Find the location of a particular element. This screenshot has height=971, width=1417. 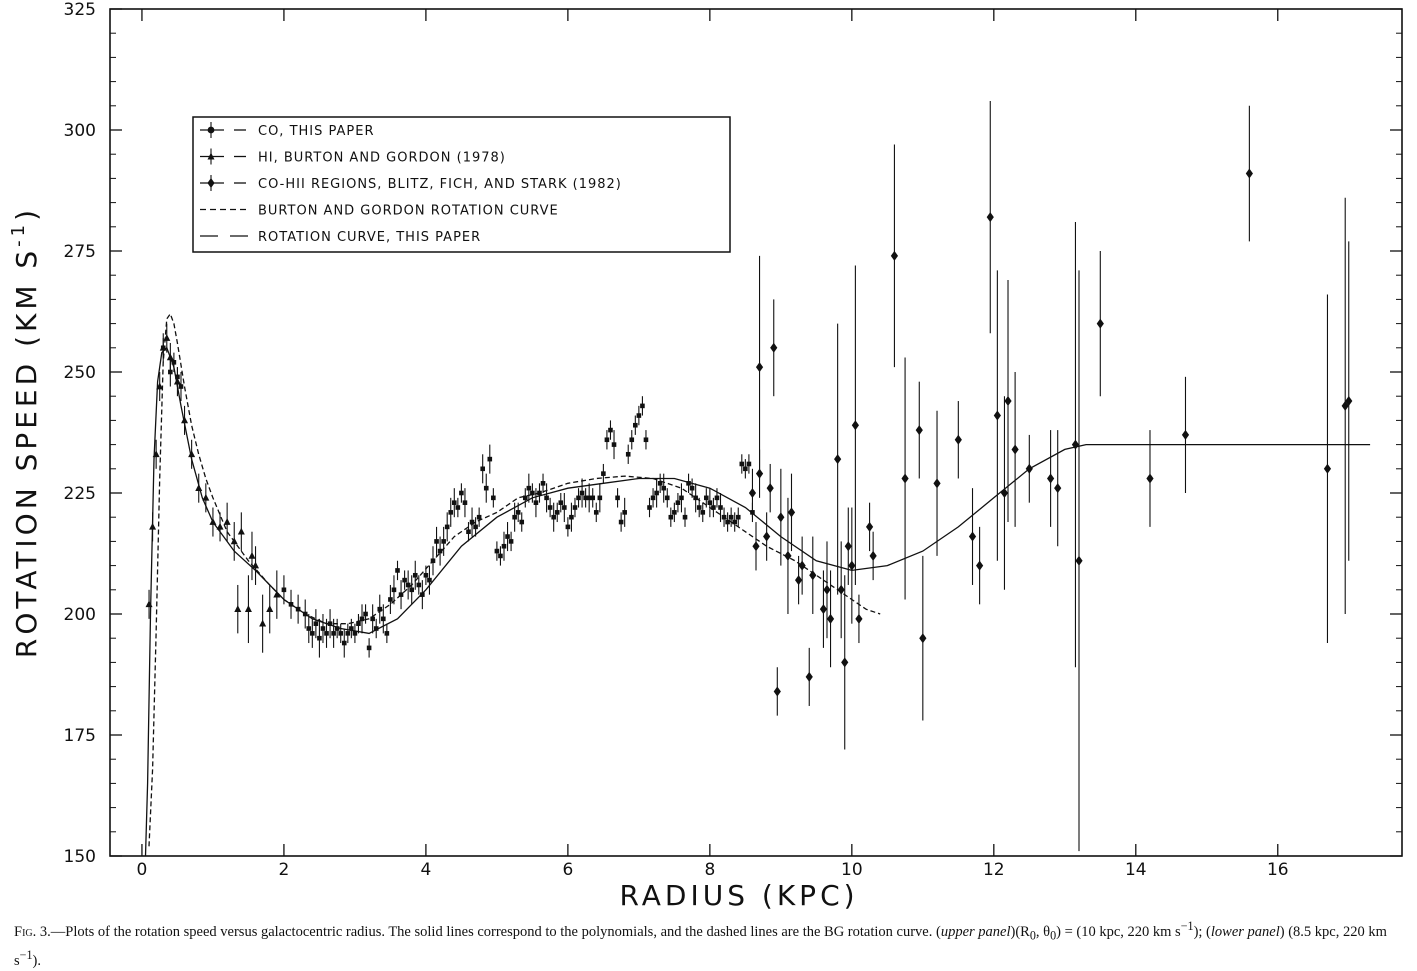

y-axis-title-superscript: -1 is located at coordinates (18, 234).